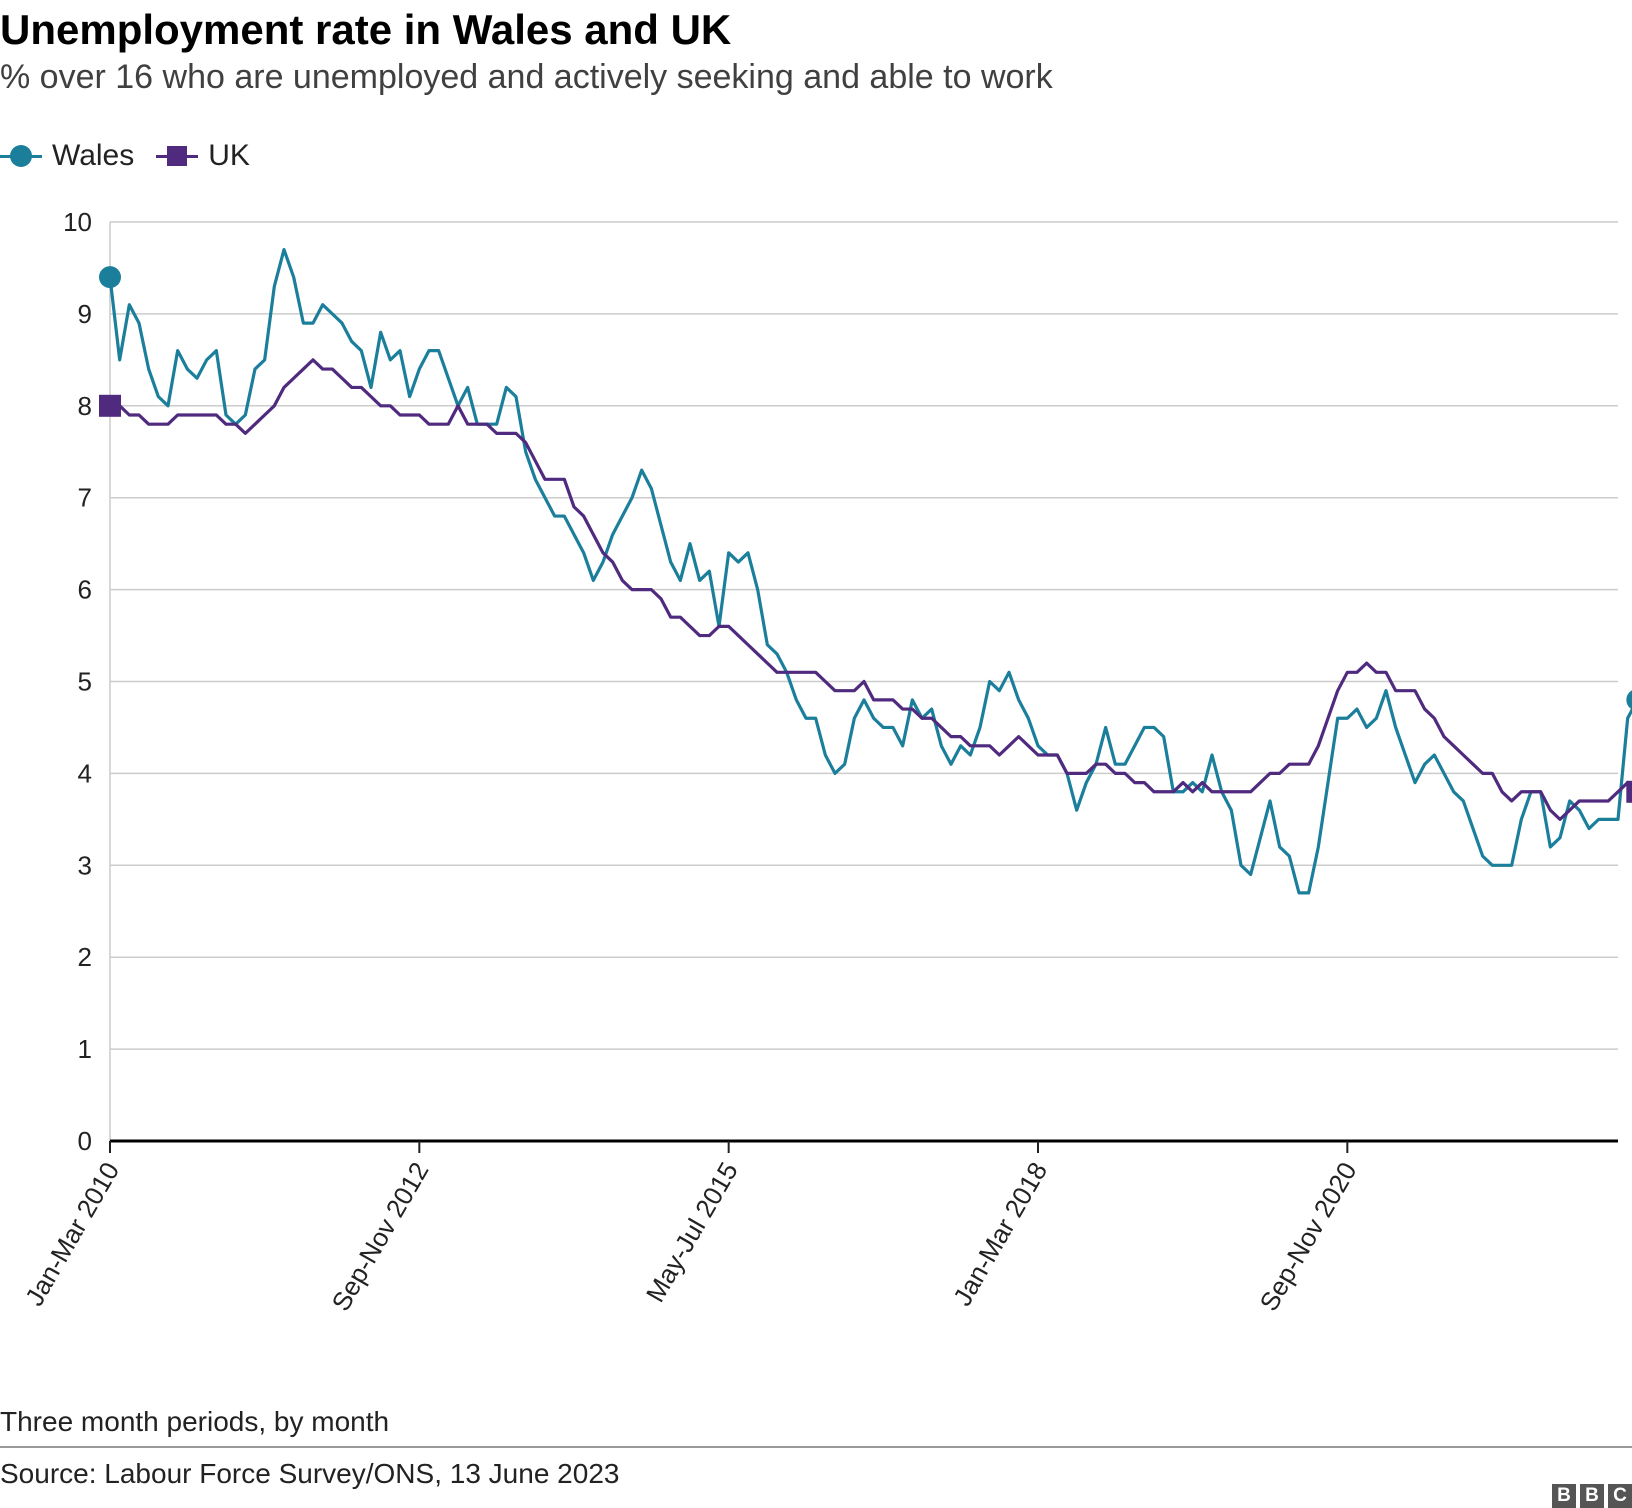  What do you see at coordinates (85, 498) in the screenshot?
I see `y-tick-label: 7` at bounding box center [85, 498].